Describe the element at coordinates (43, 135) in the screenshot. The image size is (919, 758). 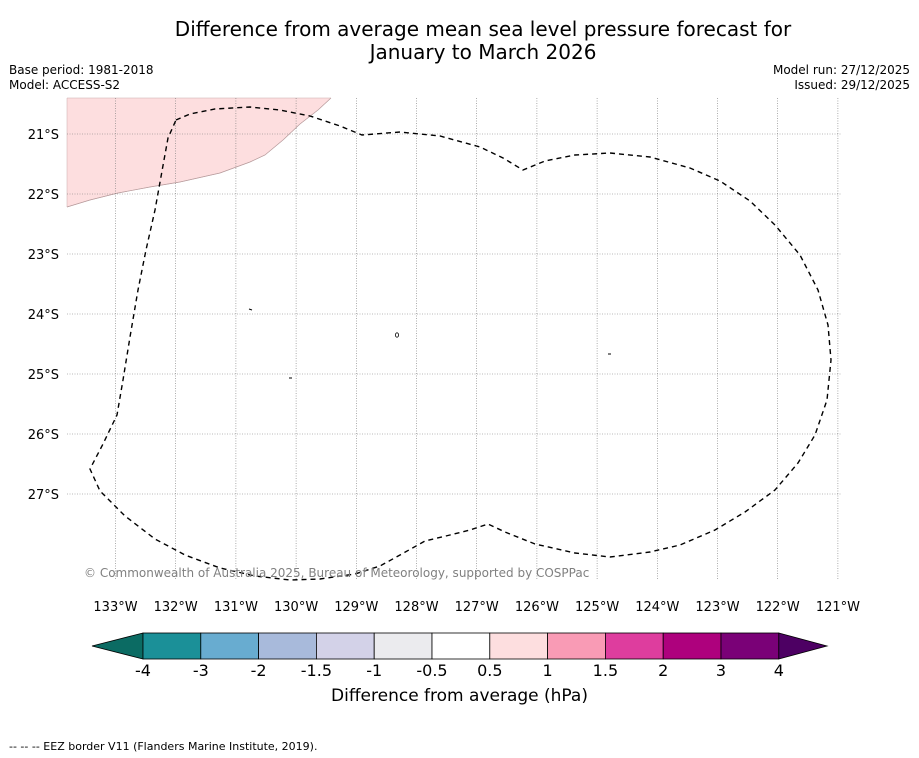
I see `latitude-tick-label: 21°S` at that location.